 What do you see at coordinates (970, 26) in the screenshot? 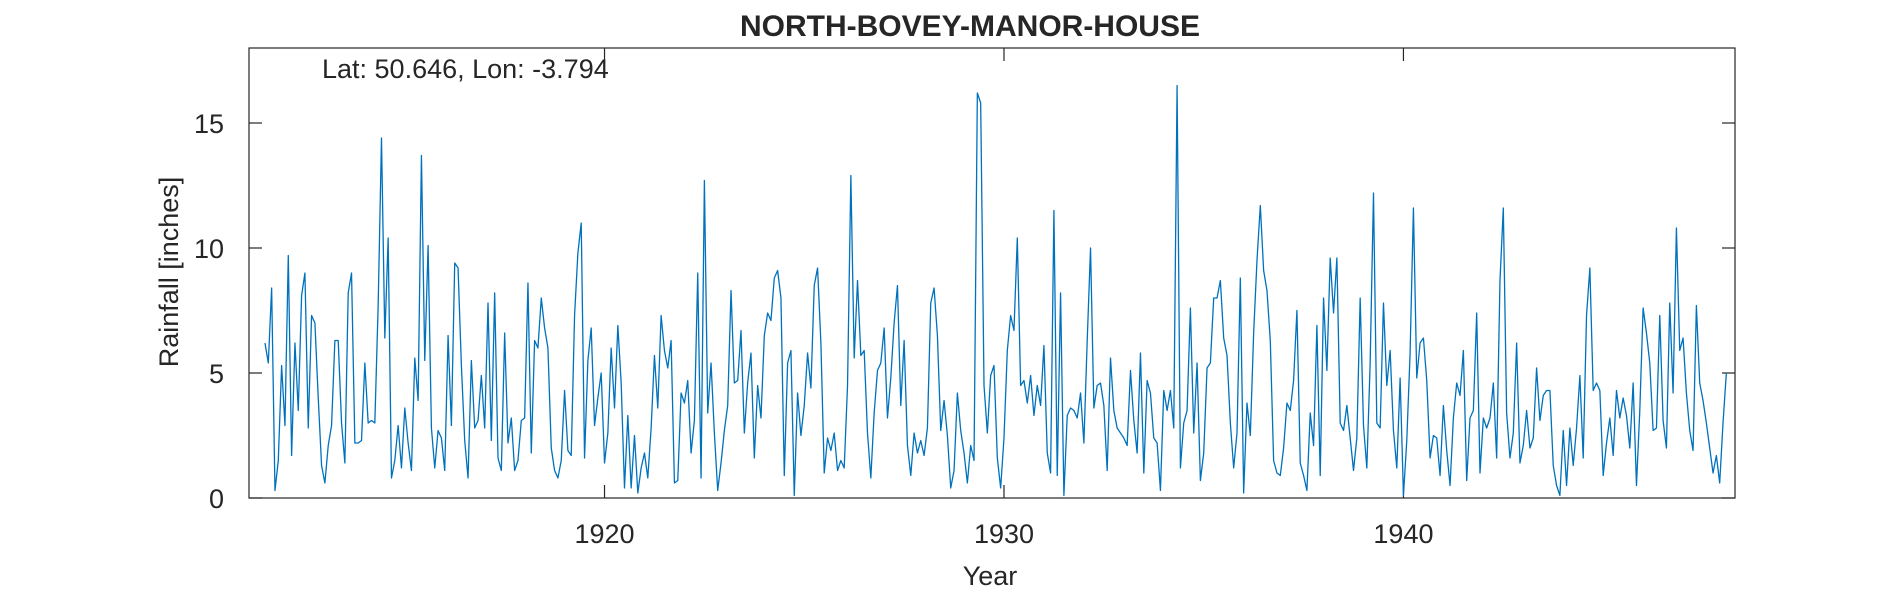
I see `chart-title: NORTH-BOVEY-MANOR-HOUSE` at bounding box center [970, 26].